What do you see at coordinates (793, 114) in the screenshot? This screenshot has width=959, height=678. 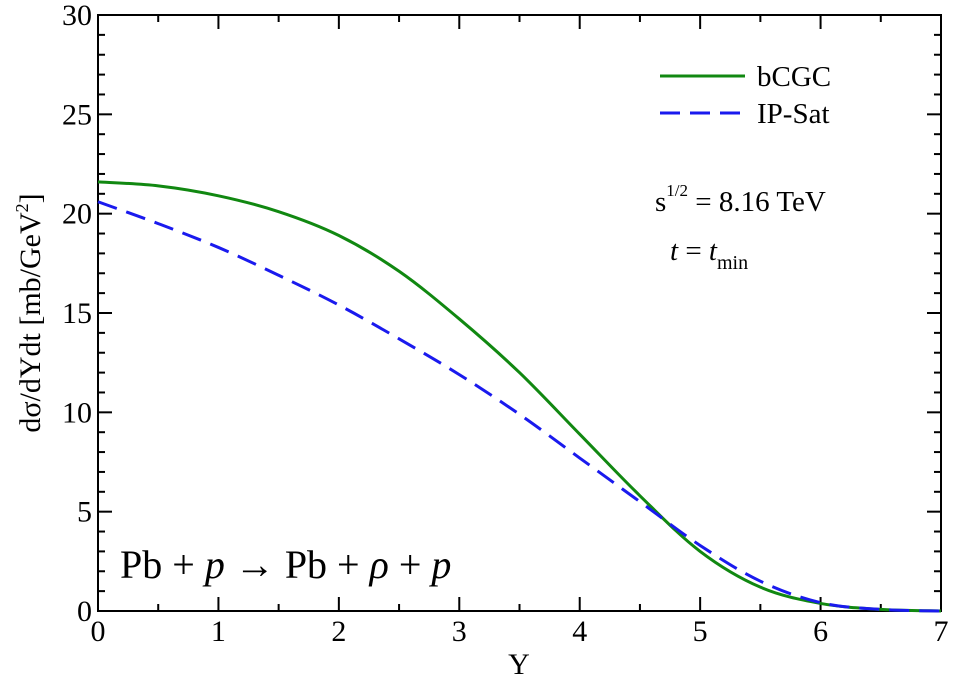 I see `legend-label-ipsat: IP-Sat` at bounding box center [793, 114].